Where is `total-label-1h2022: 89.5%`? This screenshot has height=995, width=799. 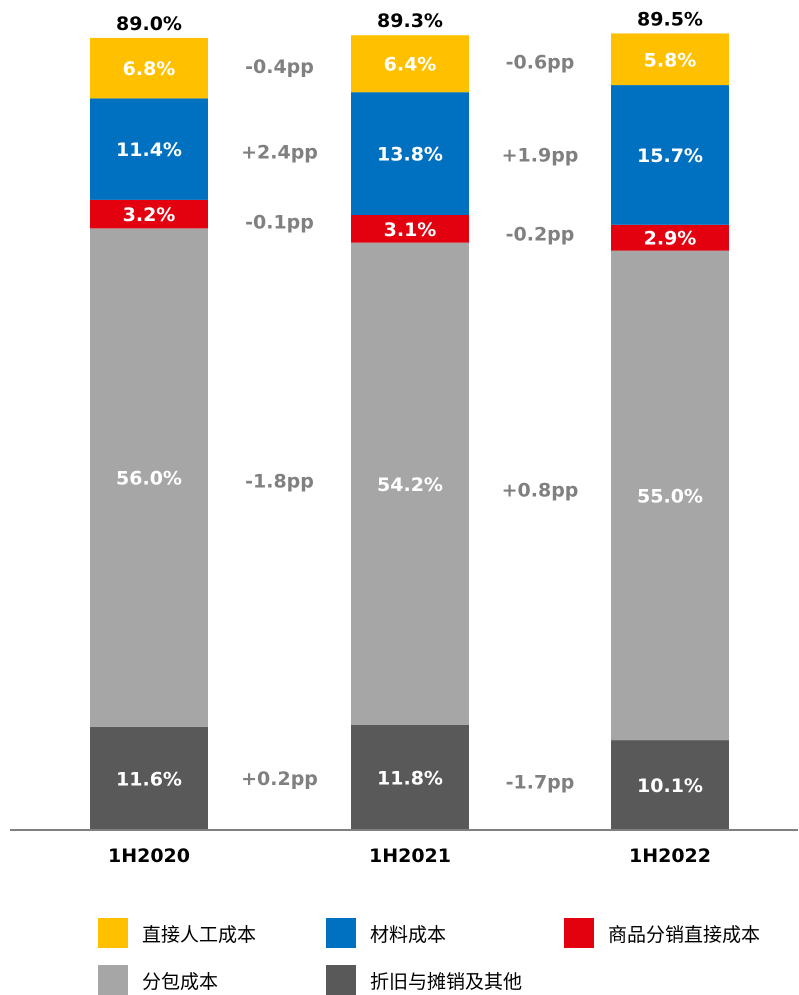
total-label-1h2022: 89.5% is located at coordinates (670, 19).